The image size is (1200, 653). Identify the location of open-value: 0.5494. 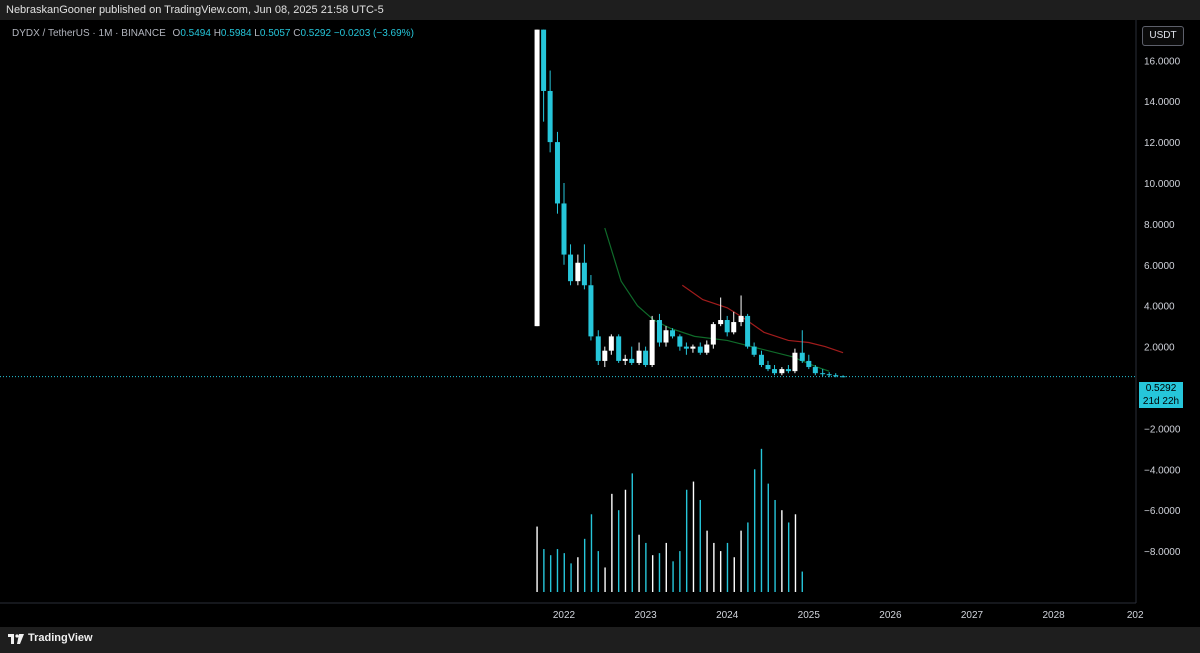
(195, 33).